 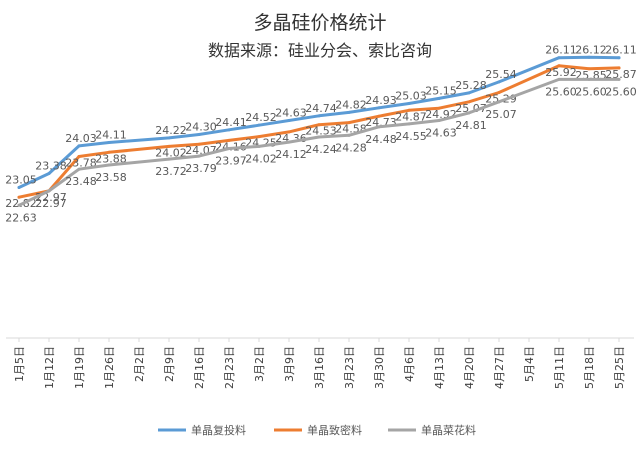 I want to click on data-label: 23.58, so click(x=111, y=177).